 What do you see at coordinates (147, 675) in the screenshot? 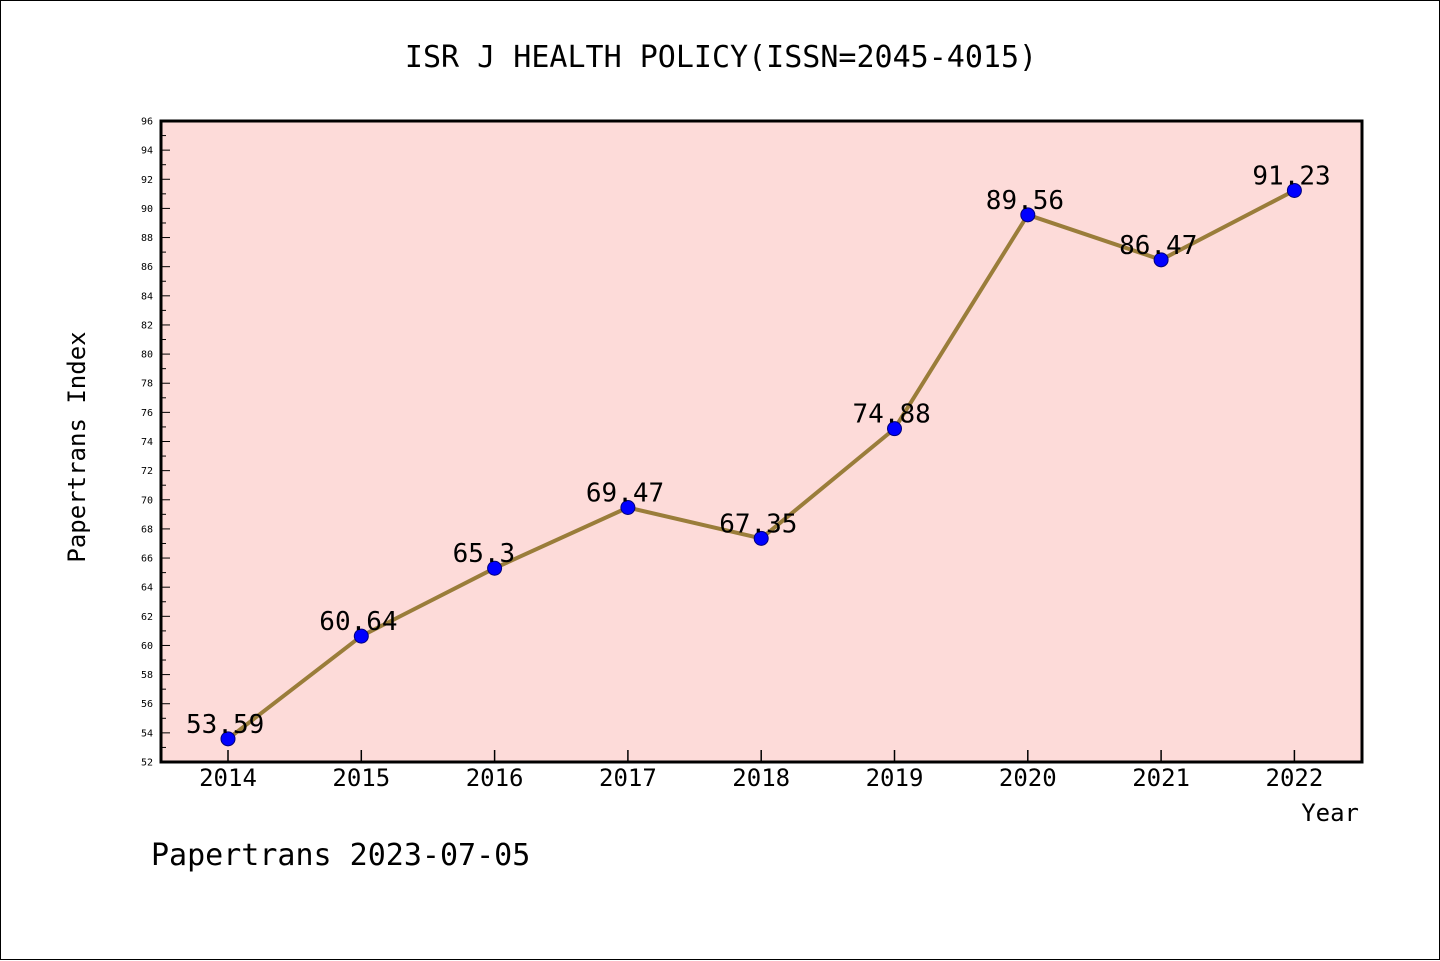
I see `y-tick-label: 58` at bounding box center [147, 675].